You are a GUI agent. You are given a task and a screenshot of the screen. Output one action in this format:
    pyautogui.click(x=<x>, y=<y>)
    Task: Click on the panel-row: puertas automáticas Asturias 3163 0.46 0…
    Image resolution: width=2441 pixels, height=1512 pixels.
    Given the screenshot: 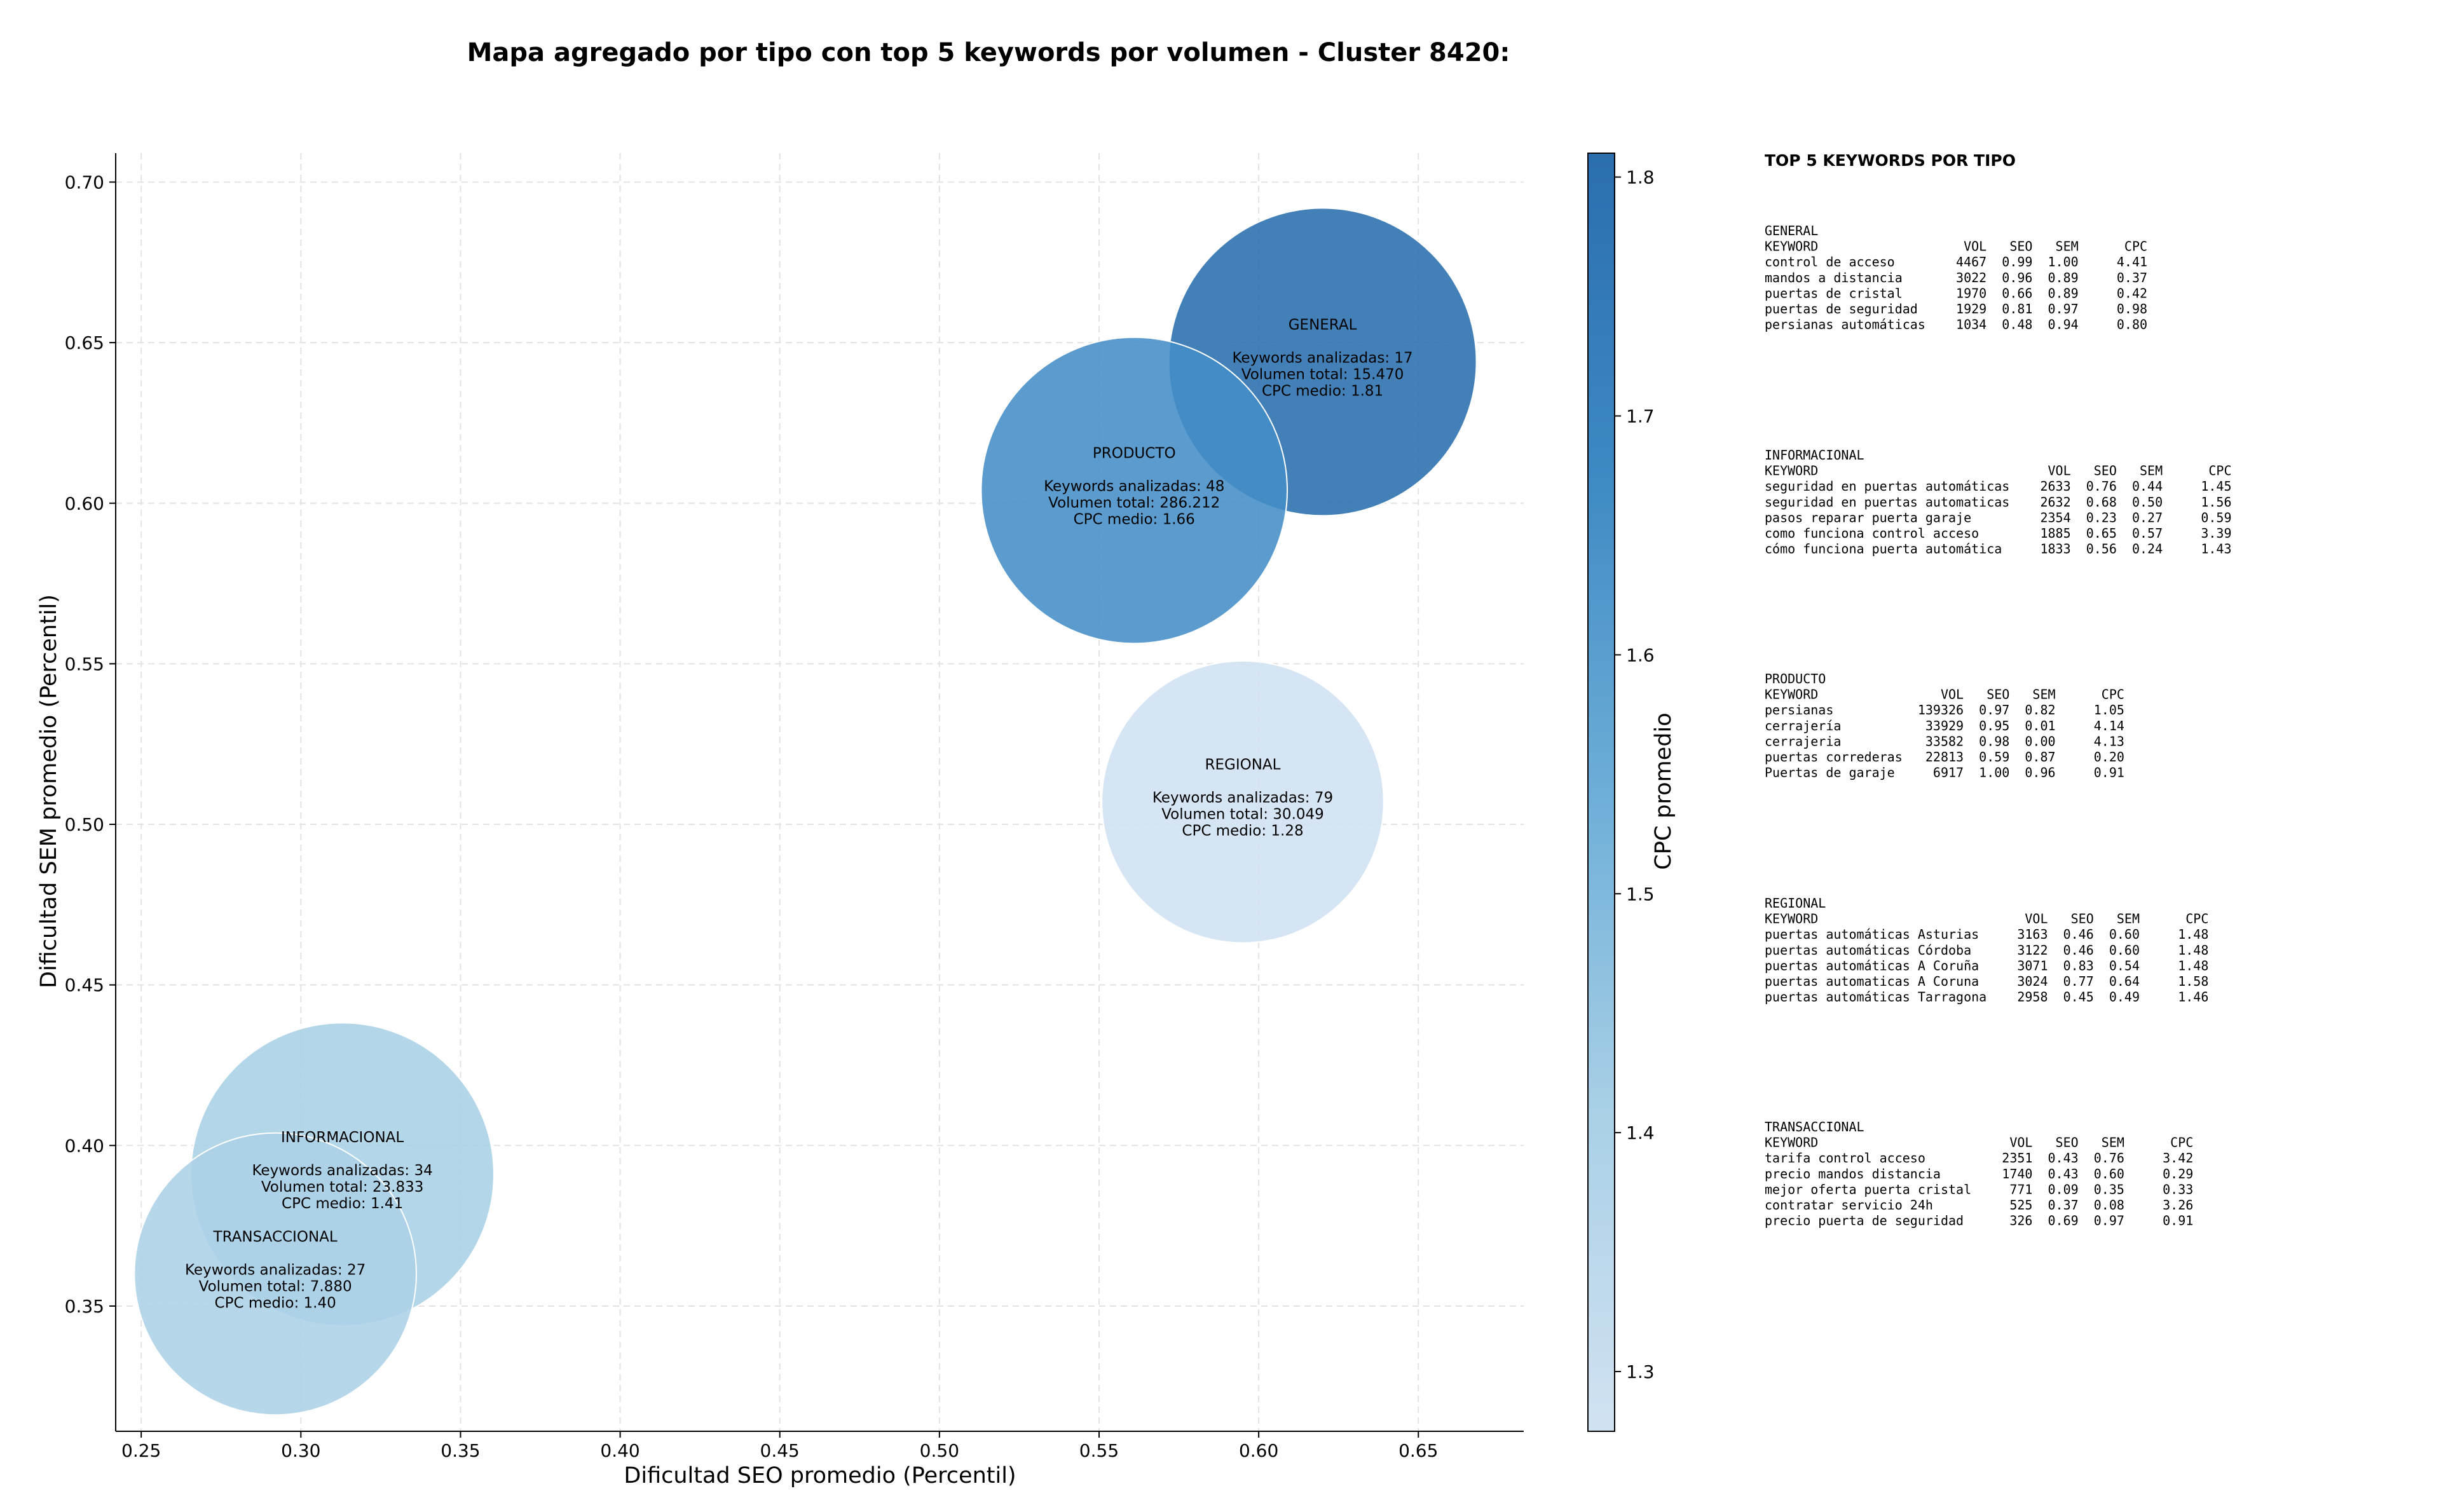 What is the action you would take?
    pyautogui.click(x=1986, y=935)
    